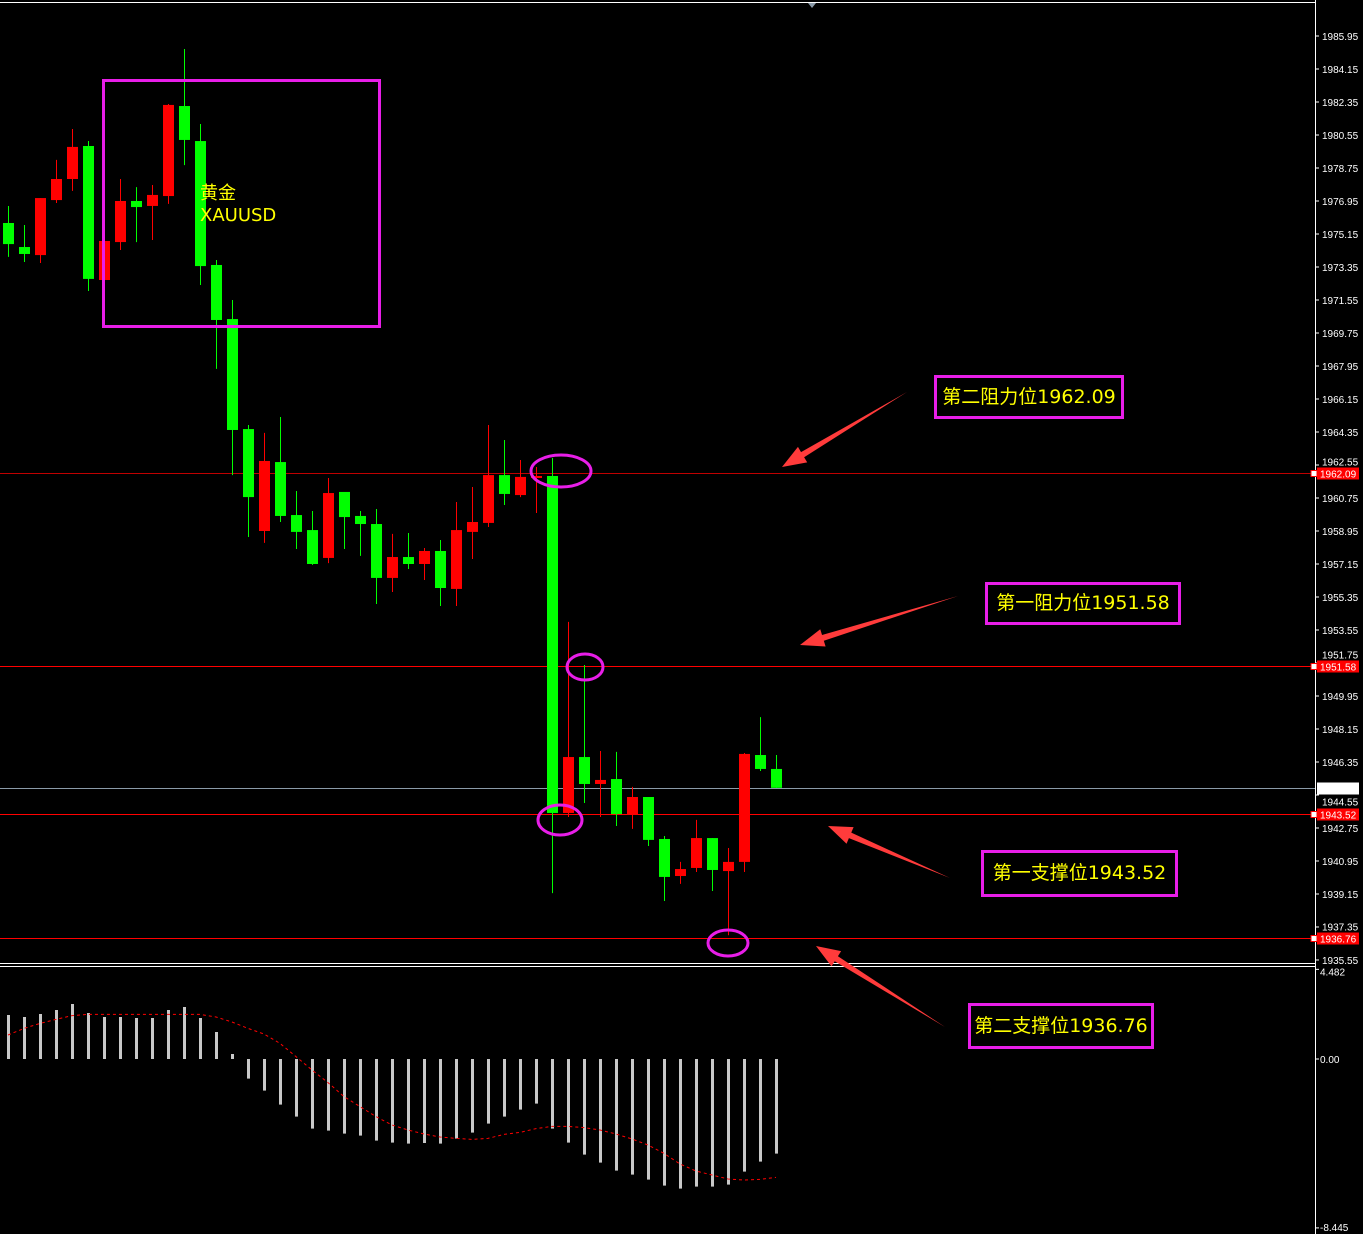  I want to click on tick-label: 1984.15, so click(1340, 70).